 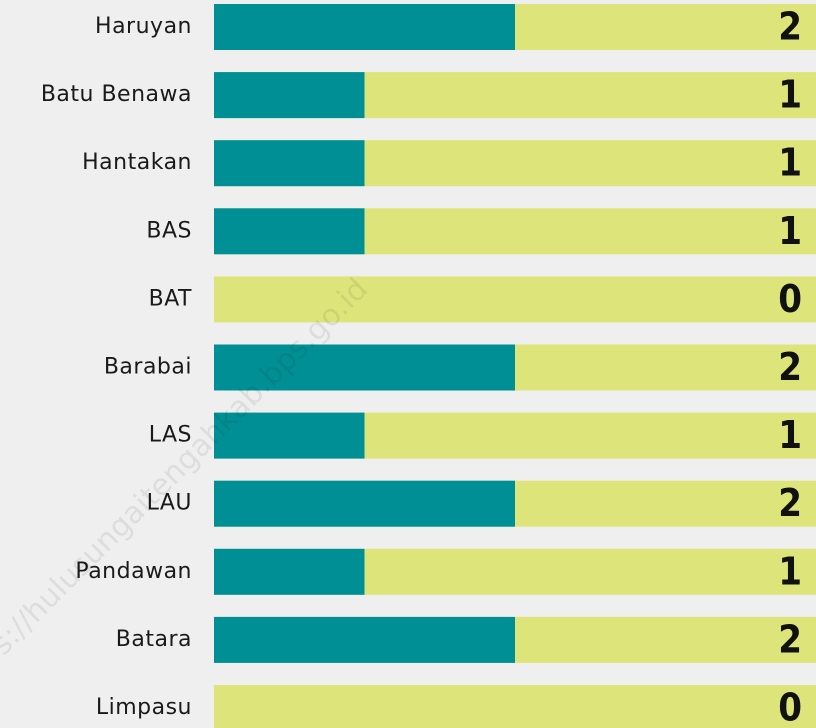 What do you see at coordinates (169, 230) in the screenshot?
I see `category-label: BAS` at bounding box center [169, 230].